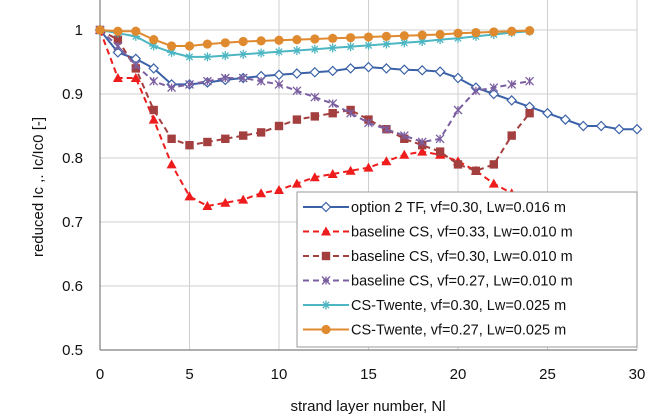 The width and height of the screenshot is (654, 416). Describe the element at coordinates (72, 158) in the screenshot. I see `y-tick-label: 0.8` at that location.